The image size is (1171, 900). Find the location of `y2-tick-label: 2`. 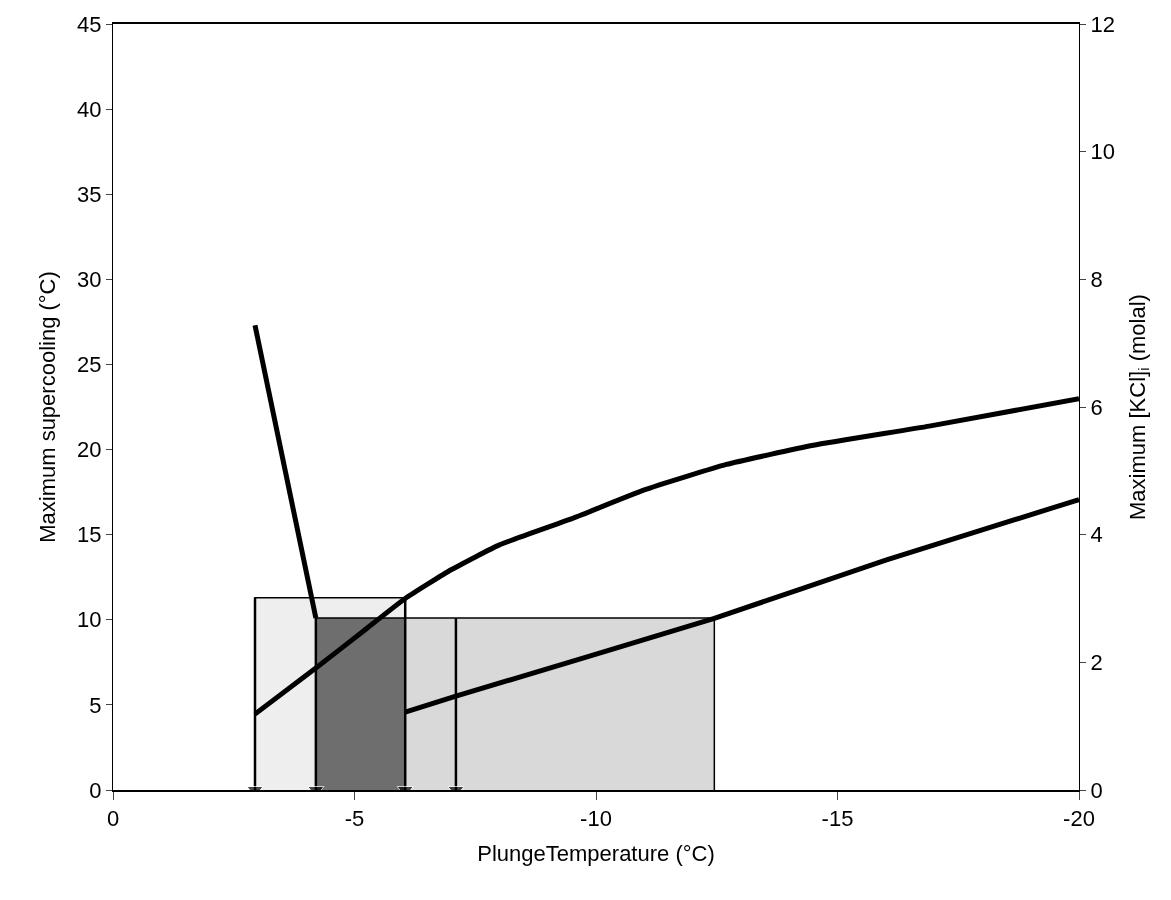

y2-tick-label: 2 is located at coordinates (1096, 663).